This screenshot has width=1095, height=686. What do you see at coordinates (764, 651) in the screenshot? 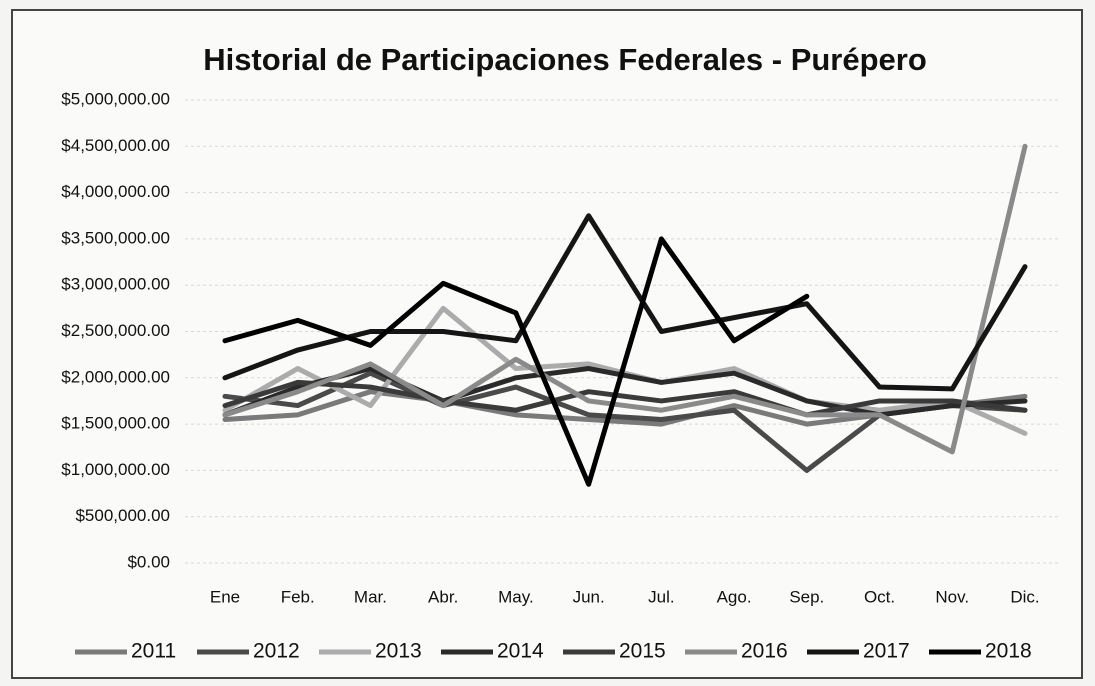
I see `legend-label: 2016` at bounding box center [764, 651].